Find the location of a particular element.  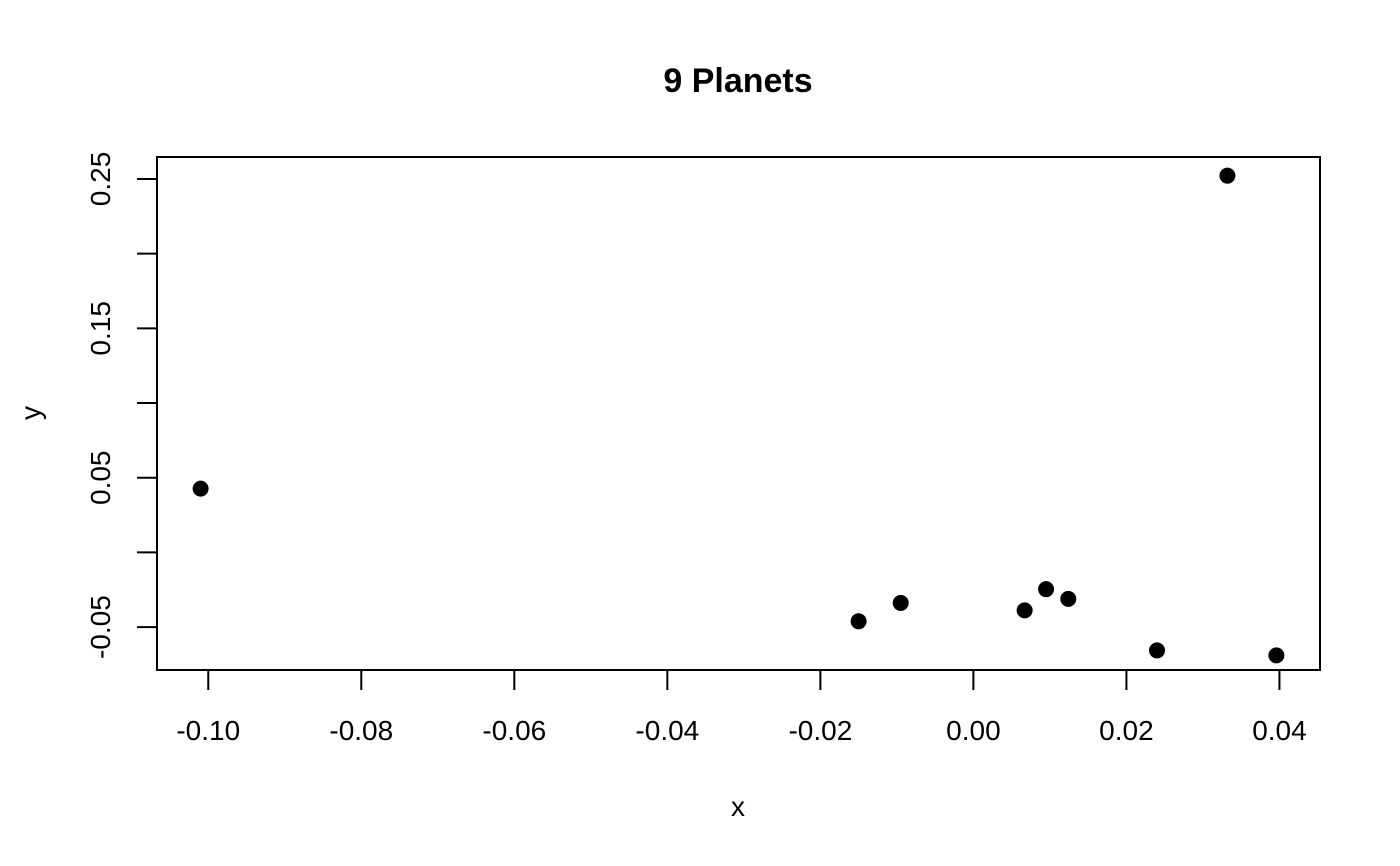

y-tick-label: 0.25 is located at coordinates (100, 179).